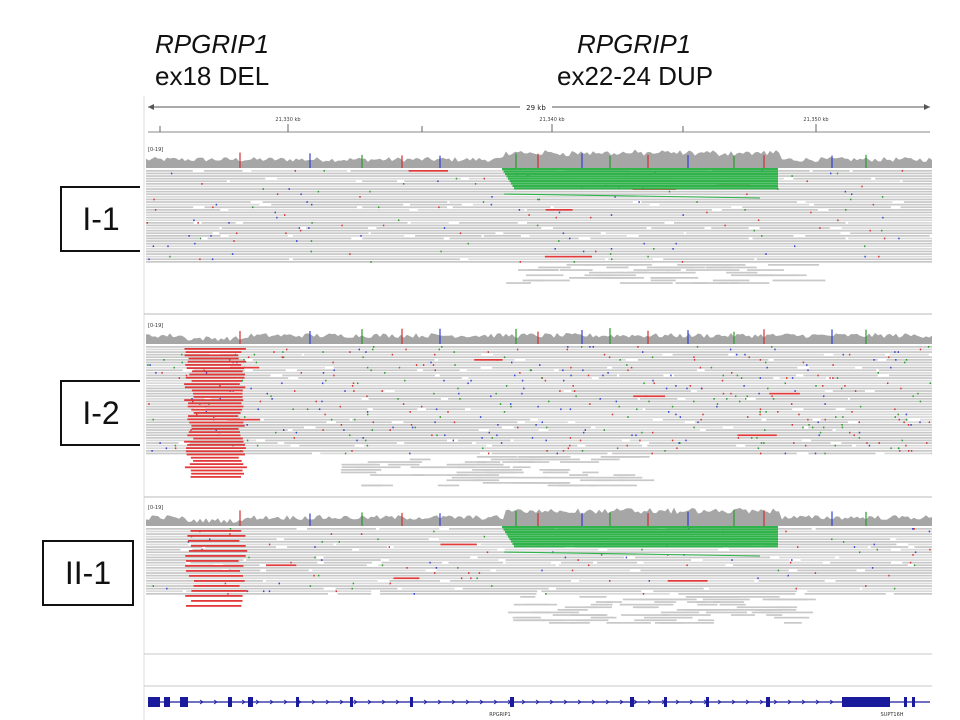 The width and height of the screenshot is (960, 720). Describe the element at coordinates (458, 544) in the screenshot. I see `discordant-read` at that location.